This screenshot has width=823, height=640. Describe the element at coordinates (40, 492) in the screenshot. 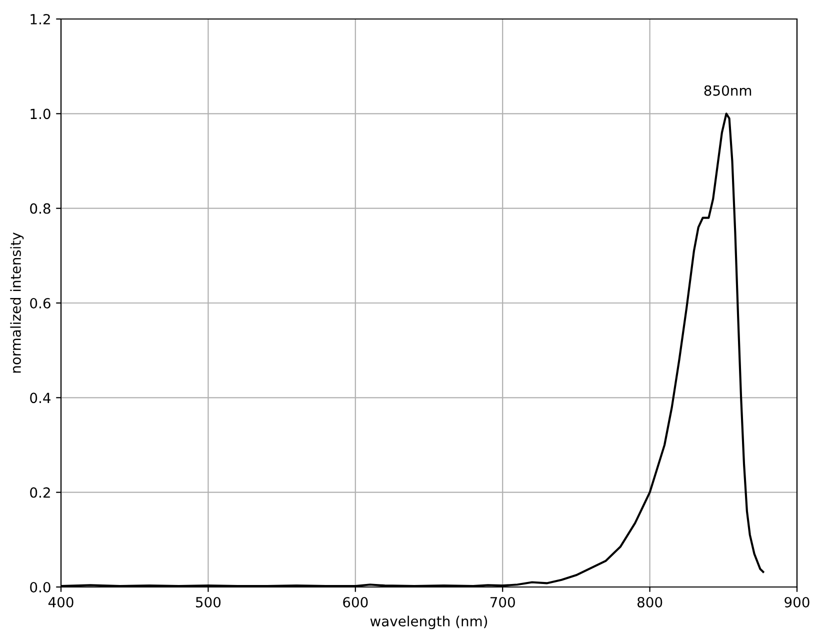

I see `y-tick-label: 0.2` at that location.